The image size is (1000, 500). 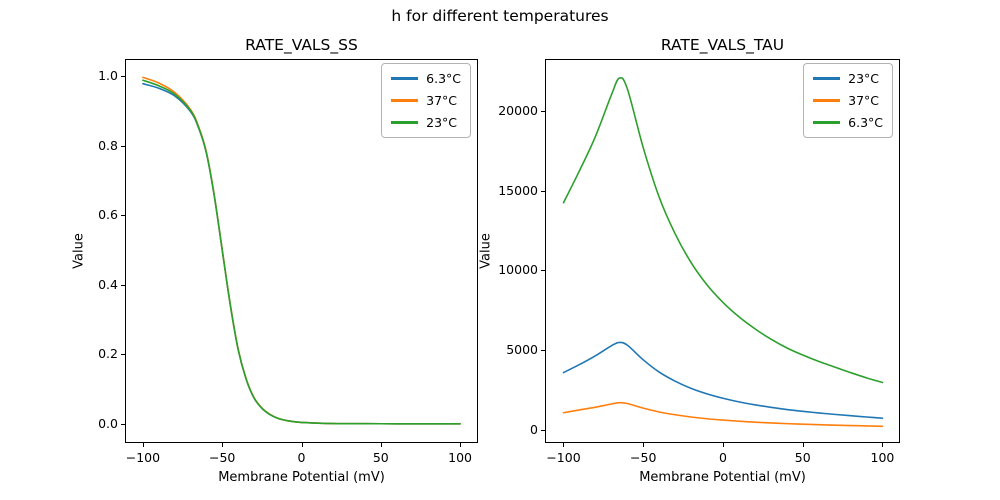 I want to click on y-tick-label: 0.0, so click(x=108, y=423).